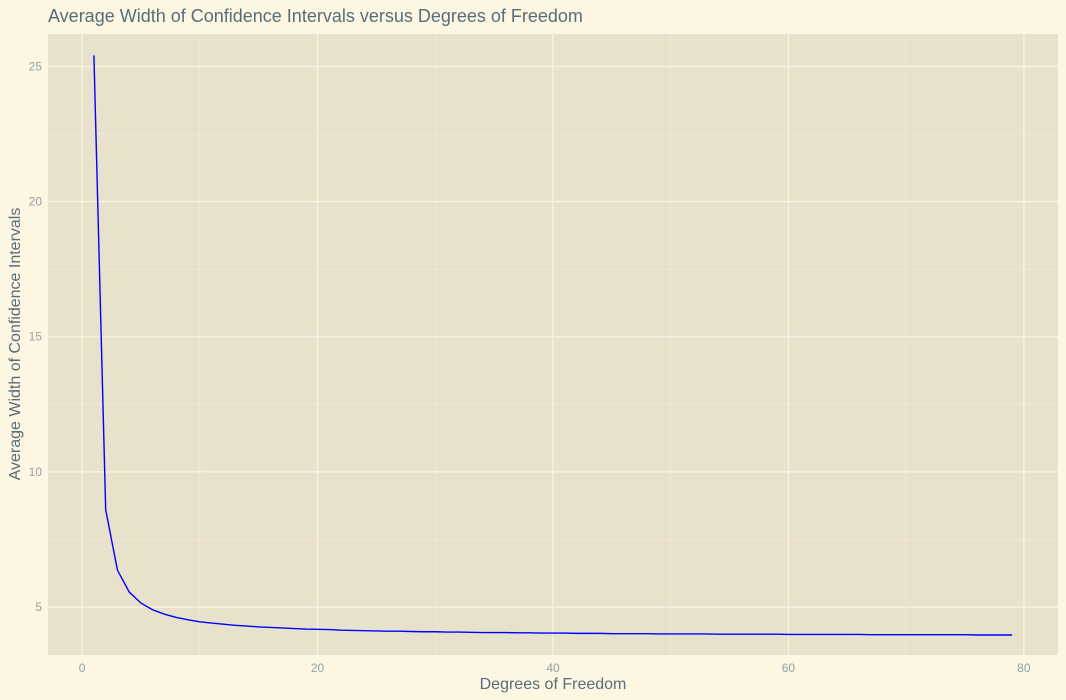 The image size is (1066, 700). I want to click on x-tick-label: 60, so click(789, 668).